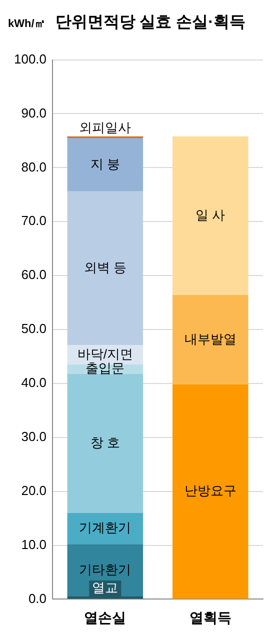 This screenshot has height=637, width=279. Describe the element at coordinates (34, 274) in the screenshot. I see `y-tick-label: 60.0` at that location.